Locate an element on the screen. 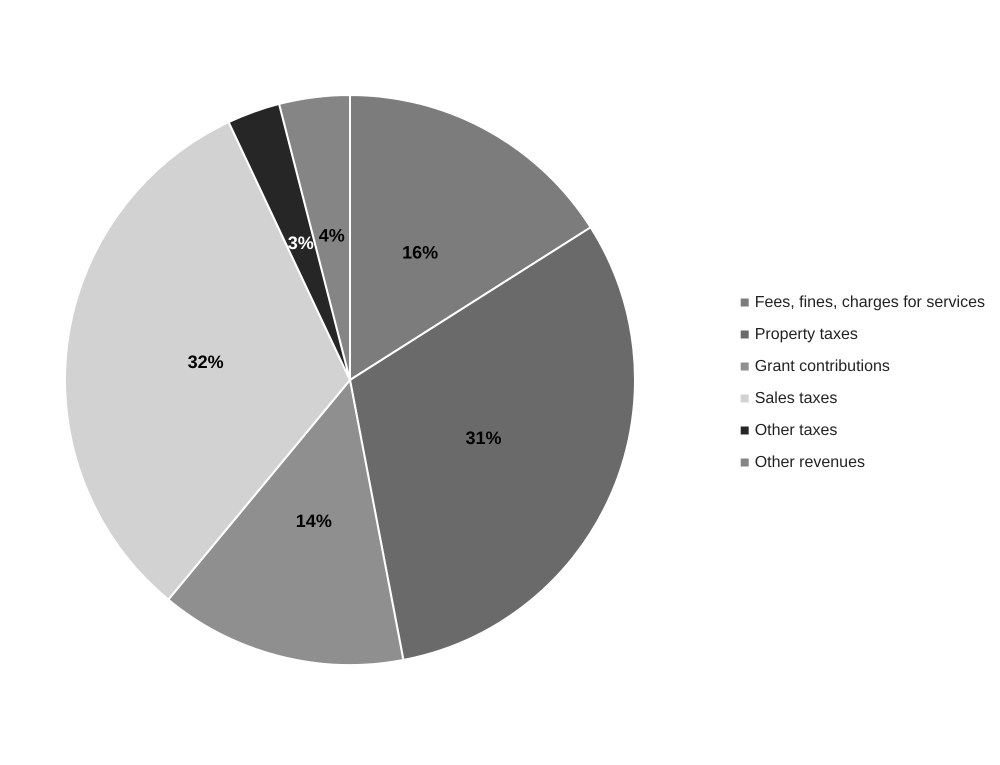 The height and width of the screenshot is (765, 1000). data-label: 32% is located at coordinates (206, 362).